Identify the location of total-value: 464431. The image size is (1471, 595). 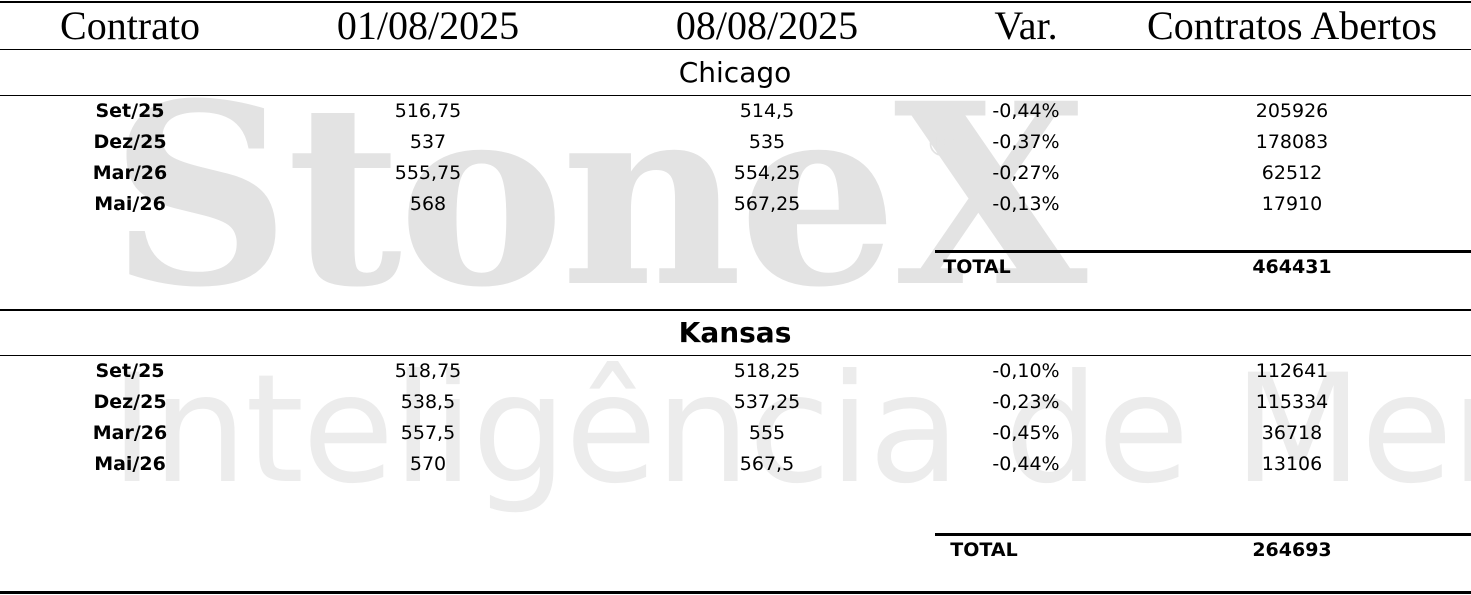
(1292, 267).